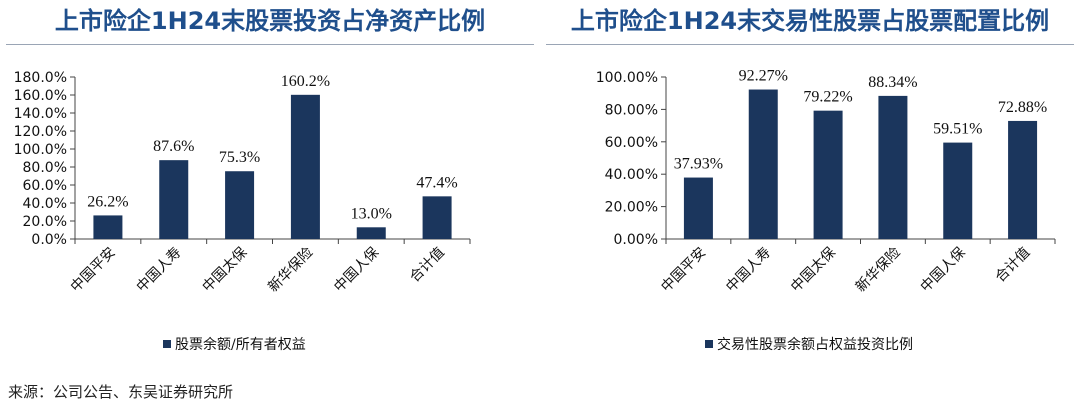 The height and width of the screenshot is (404, 1080). Describe the element at coordinates (239, 157) in the screenshot. I see `data-label: 75.3%` at that location.